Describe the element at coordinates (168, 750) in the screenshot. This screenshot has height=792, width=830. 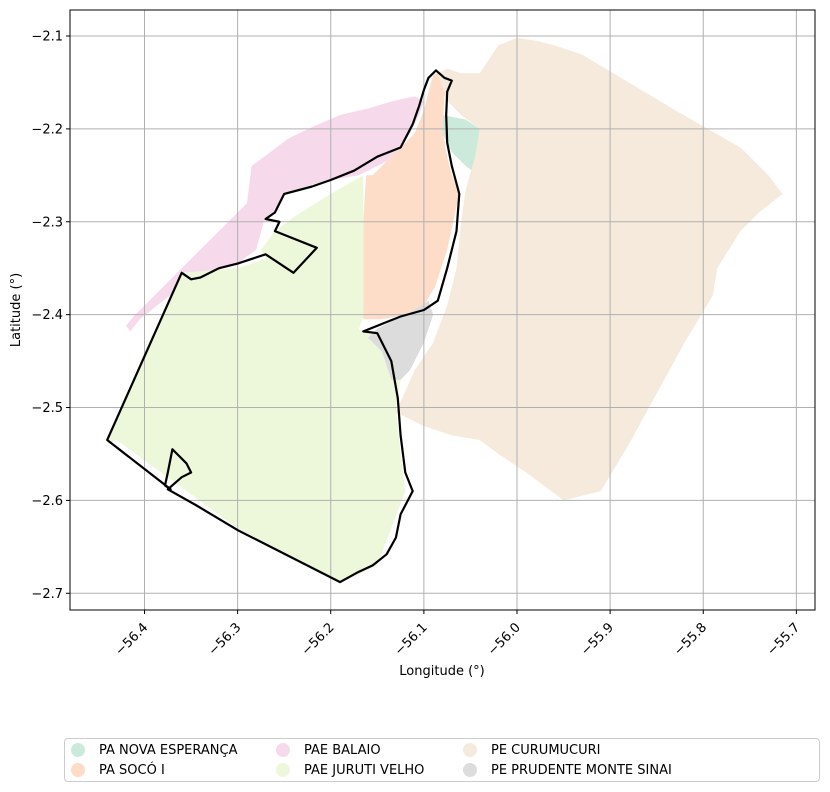
I see `legend-label: PA NOVA ESPERANÇA` at that location.